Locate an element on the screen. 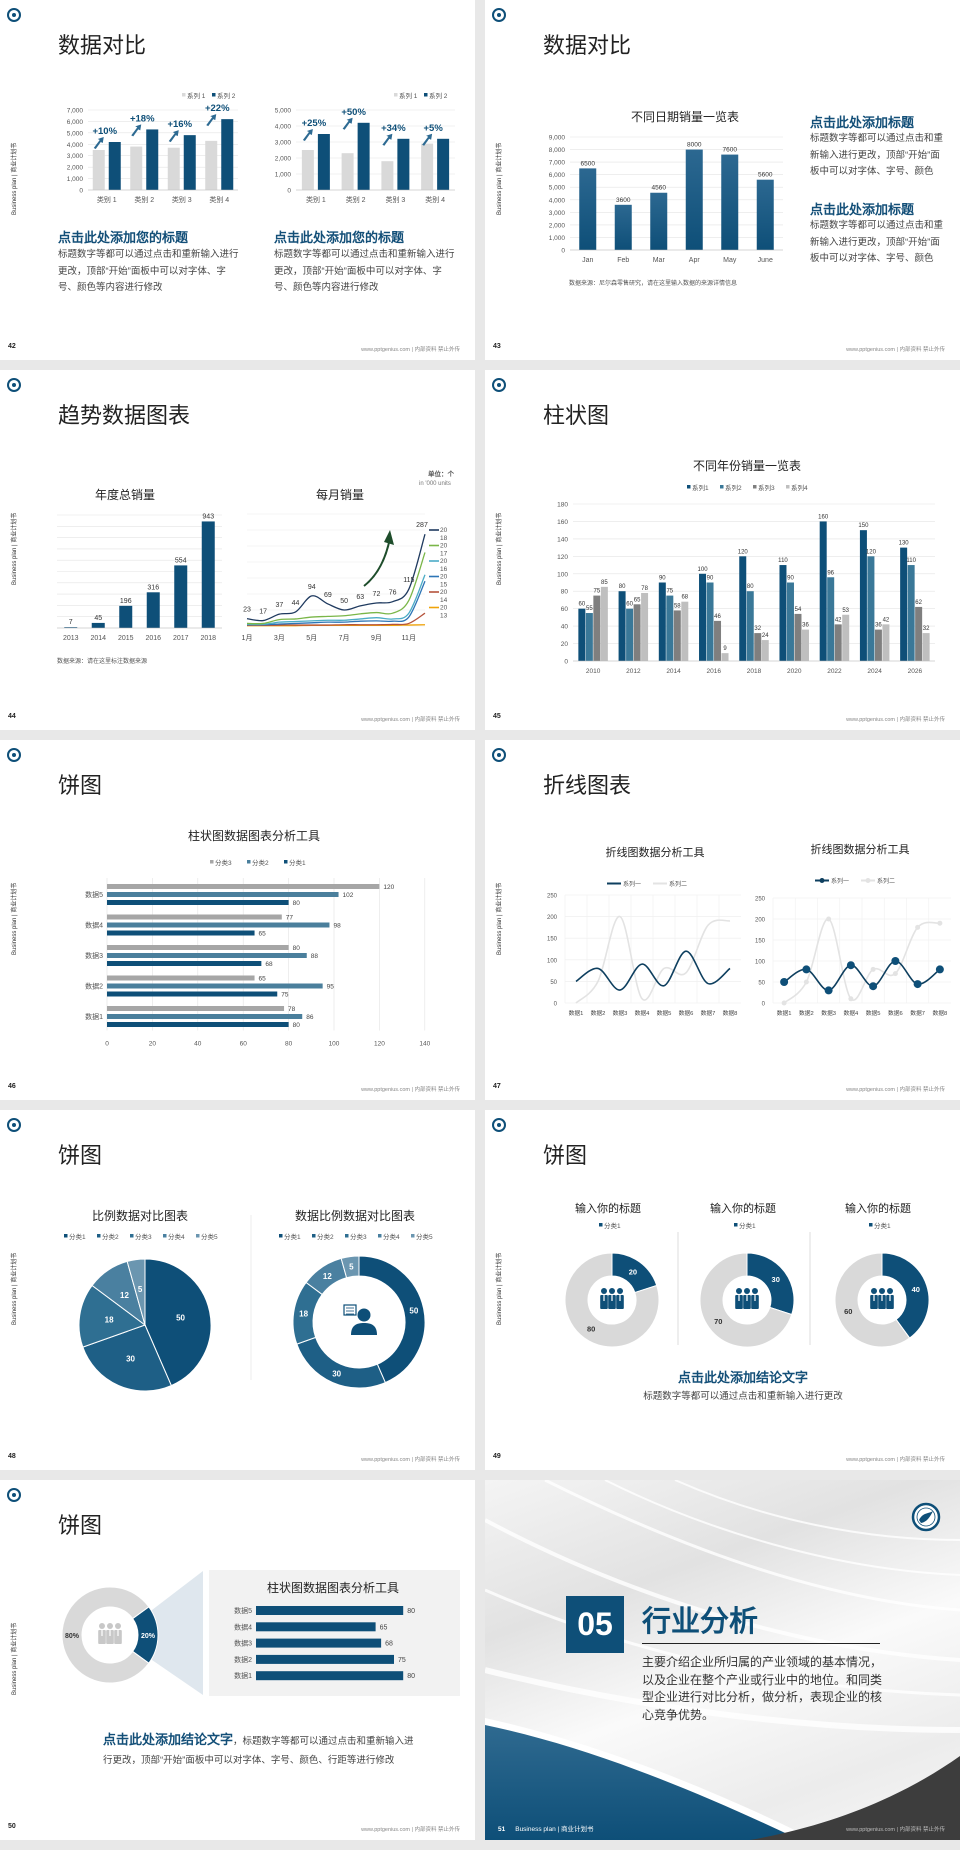 The height and width of the screenshot is (1850, 960). data-label: 80 is located at coordinates (297, 903).